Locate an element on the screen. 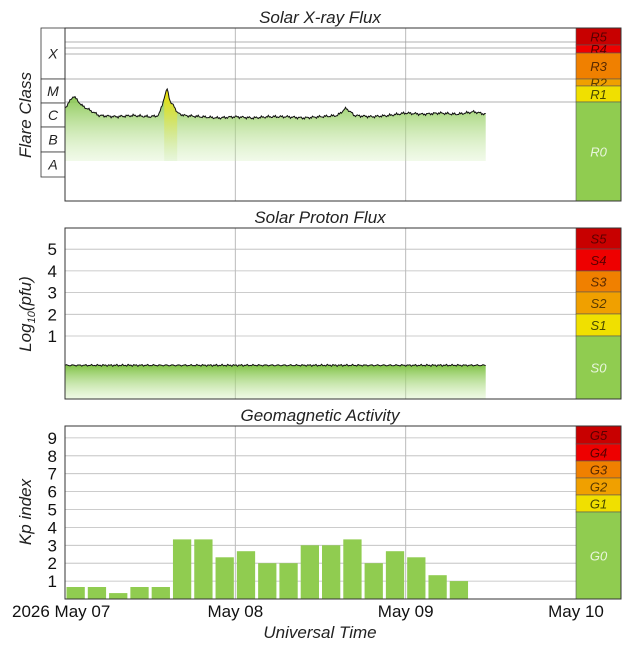  proton-ytick-1: 1 is located at coordinates (52, 336).